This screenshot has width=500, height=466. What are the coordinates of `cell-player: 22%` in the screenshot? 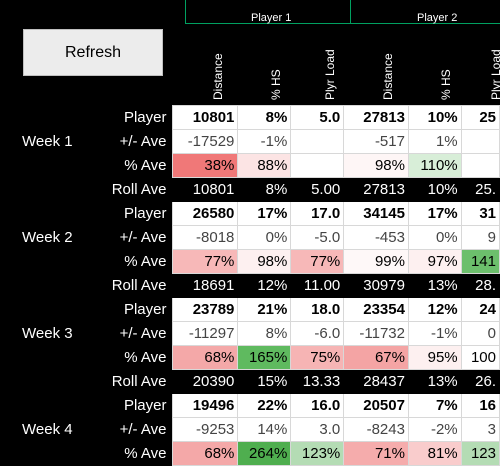 It's located at (264, 405).